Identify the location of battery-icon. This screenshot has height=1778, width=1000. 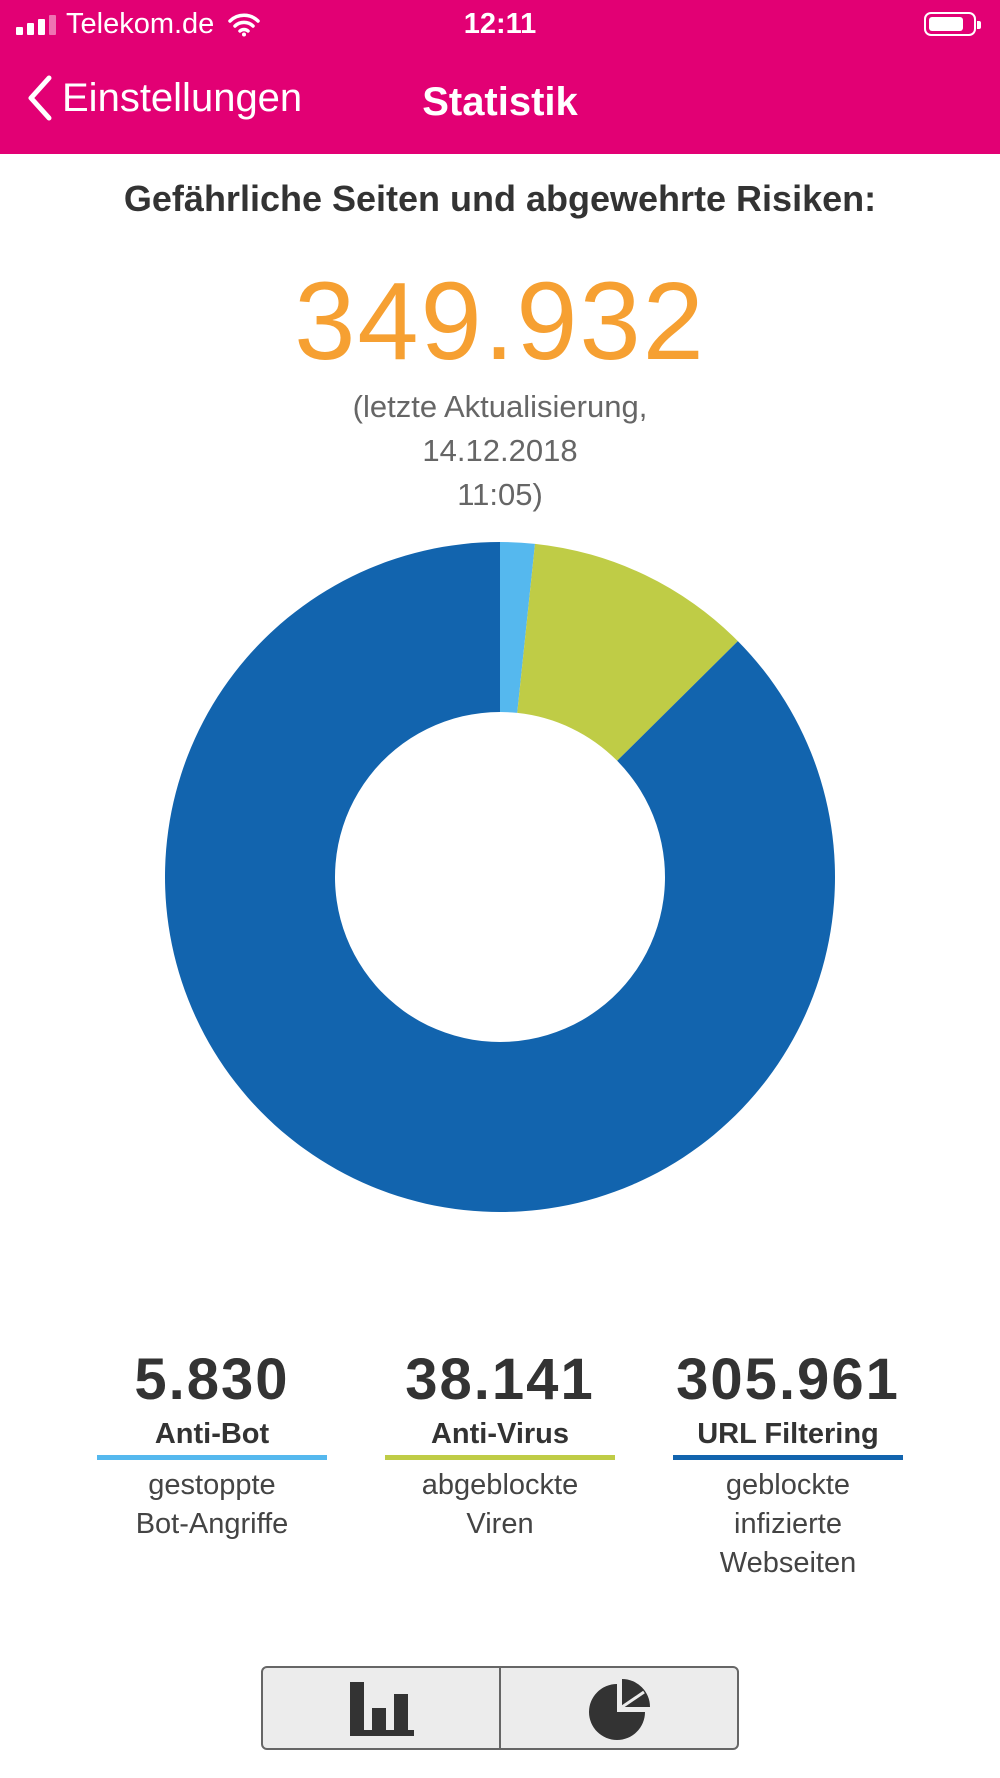
(952, 24).